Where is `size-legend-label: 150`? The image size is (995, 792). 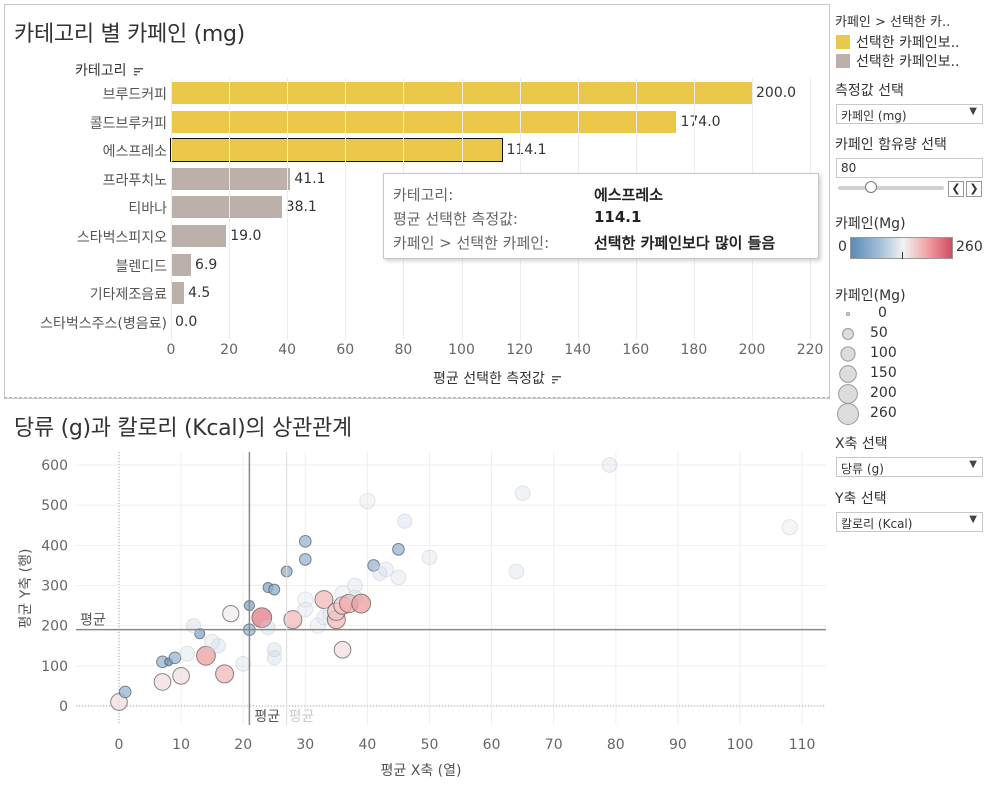
size-legend-label: 150 is located at coordinates (883, 373).